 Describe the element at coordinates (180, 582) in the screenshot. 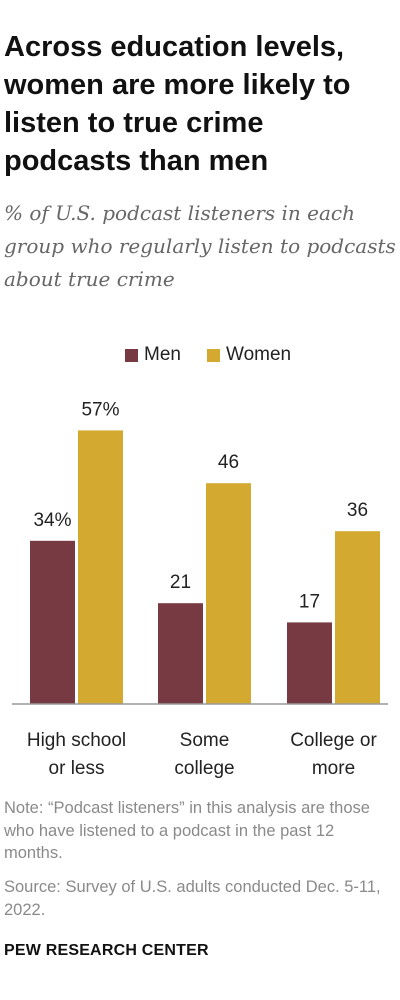

I see `value-label-men-1: 21` at that location.